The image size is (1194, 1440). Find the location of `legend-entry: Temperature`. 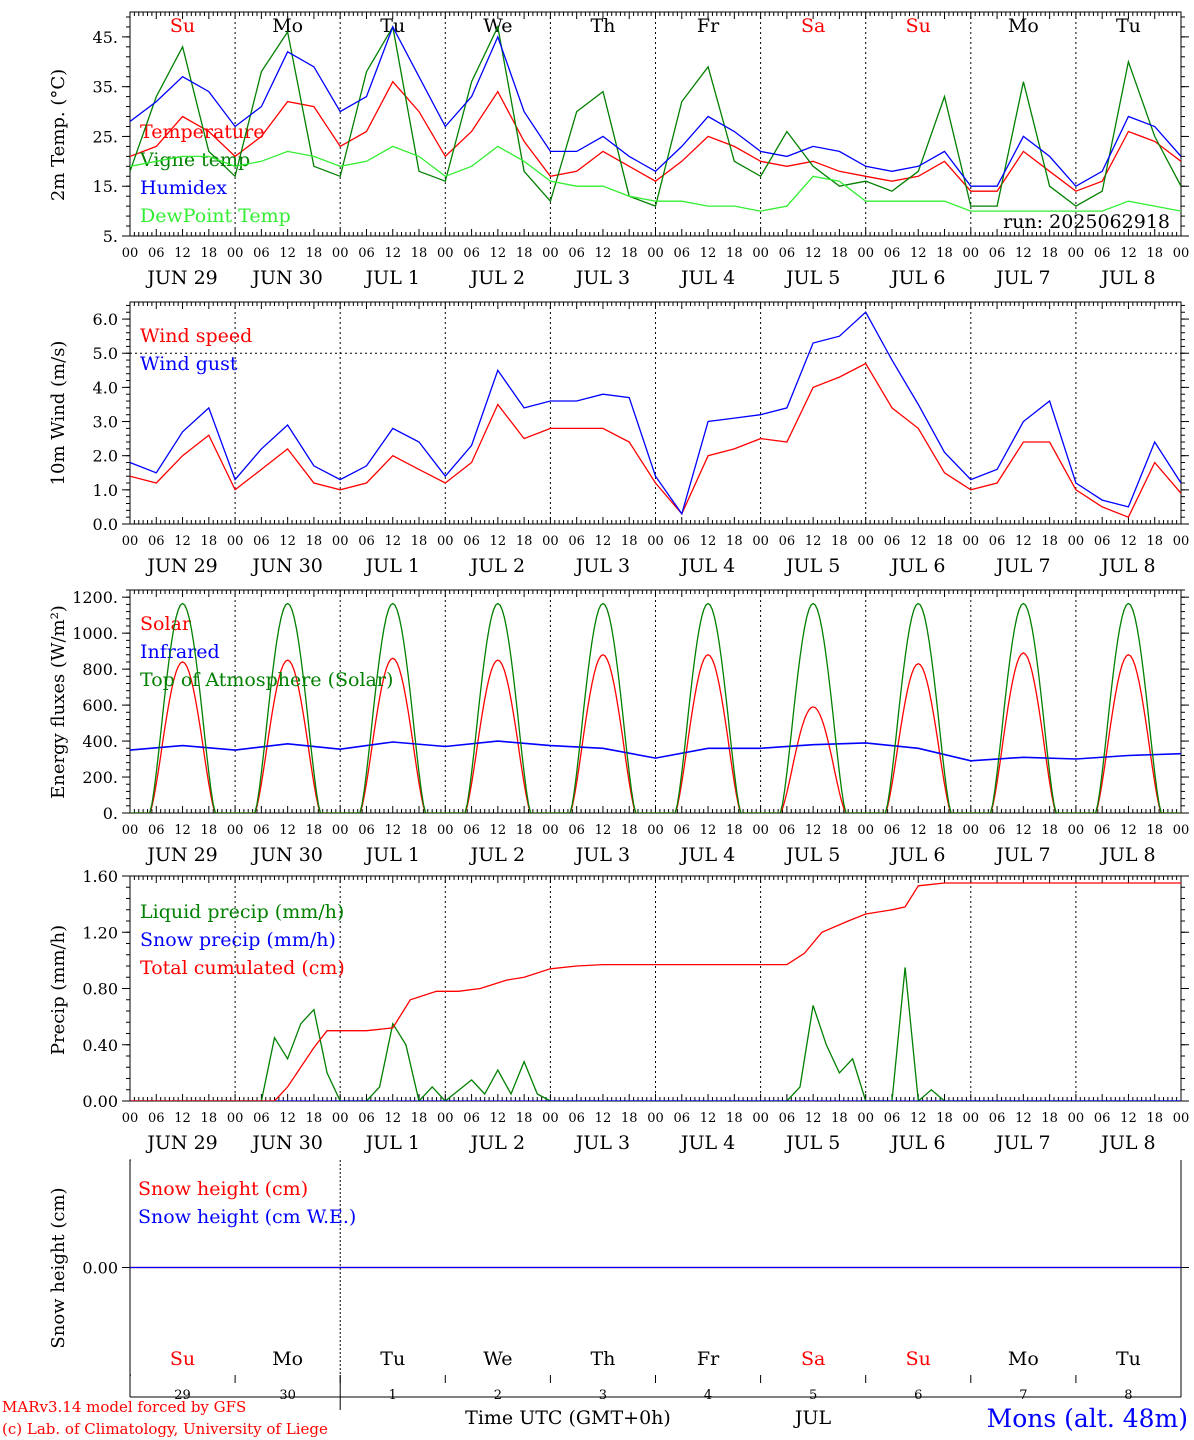

legend-entry: Temperature is located at coordinates (202, 132).